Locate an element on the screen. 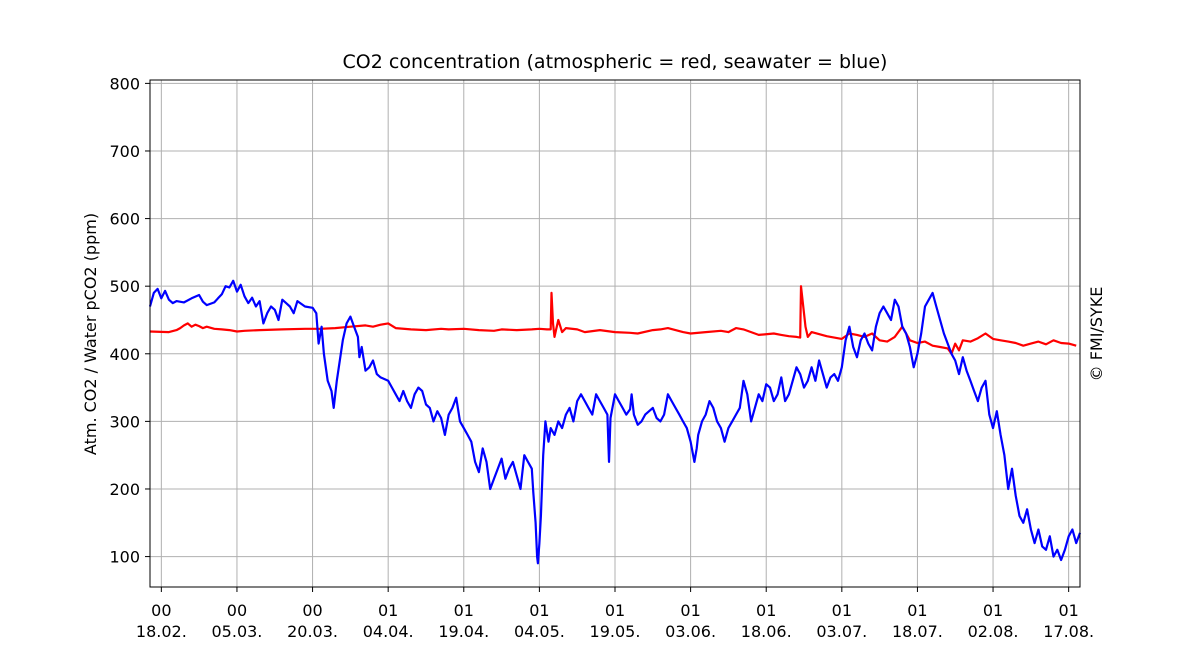 Image resolution: width=1200 pixels, height=664 pixels. x-tick-date-label: 03.07. is located at coordinates (841, 631).